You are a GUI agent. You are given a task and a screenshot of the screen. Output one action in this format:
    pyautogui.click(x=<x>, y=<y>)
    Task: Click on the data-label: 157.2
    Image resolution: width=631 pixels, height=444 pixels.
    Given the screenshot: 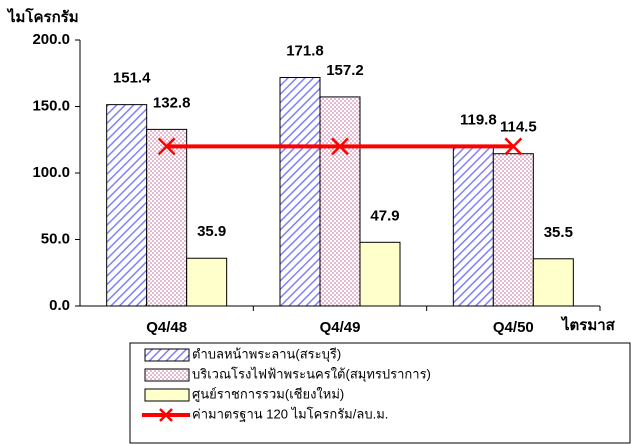 What is the action you would take?
    pyautogui.click(x=345, y=70)
    